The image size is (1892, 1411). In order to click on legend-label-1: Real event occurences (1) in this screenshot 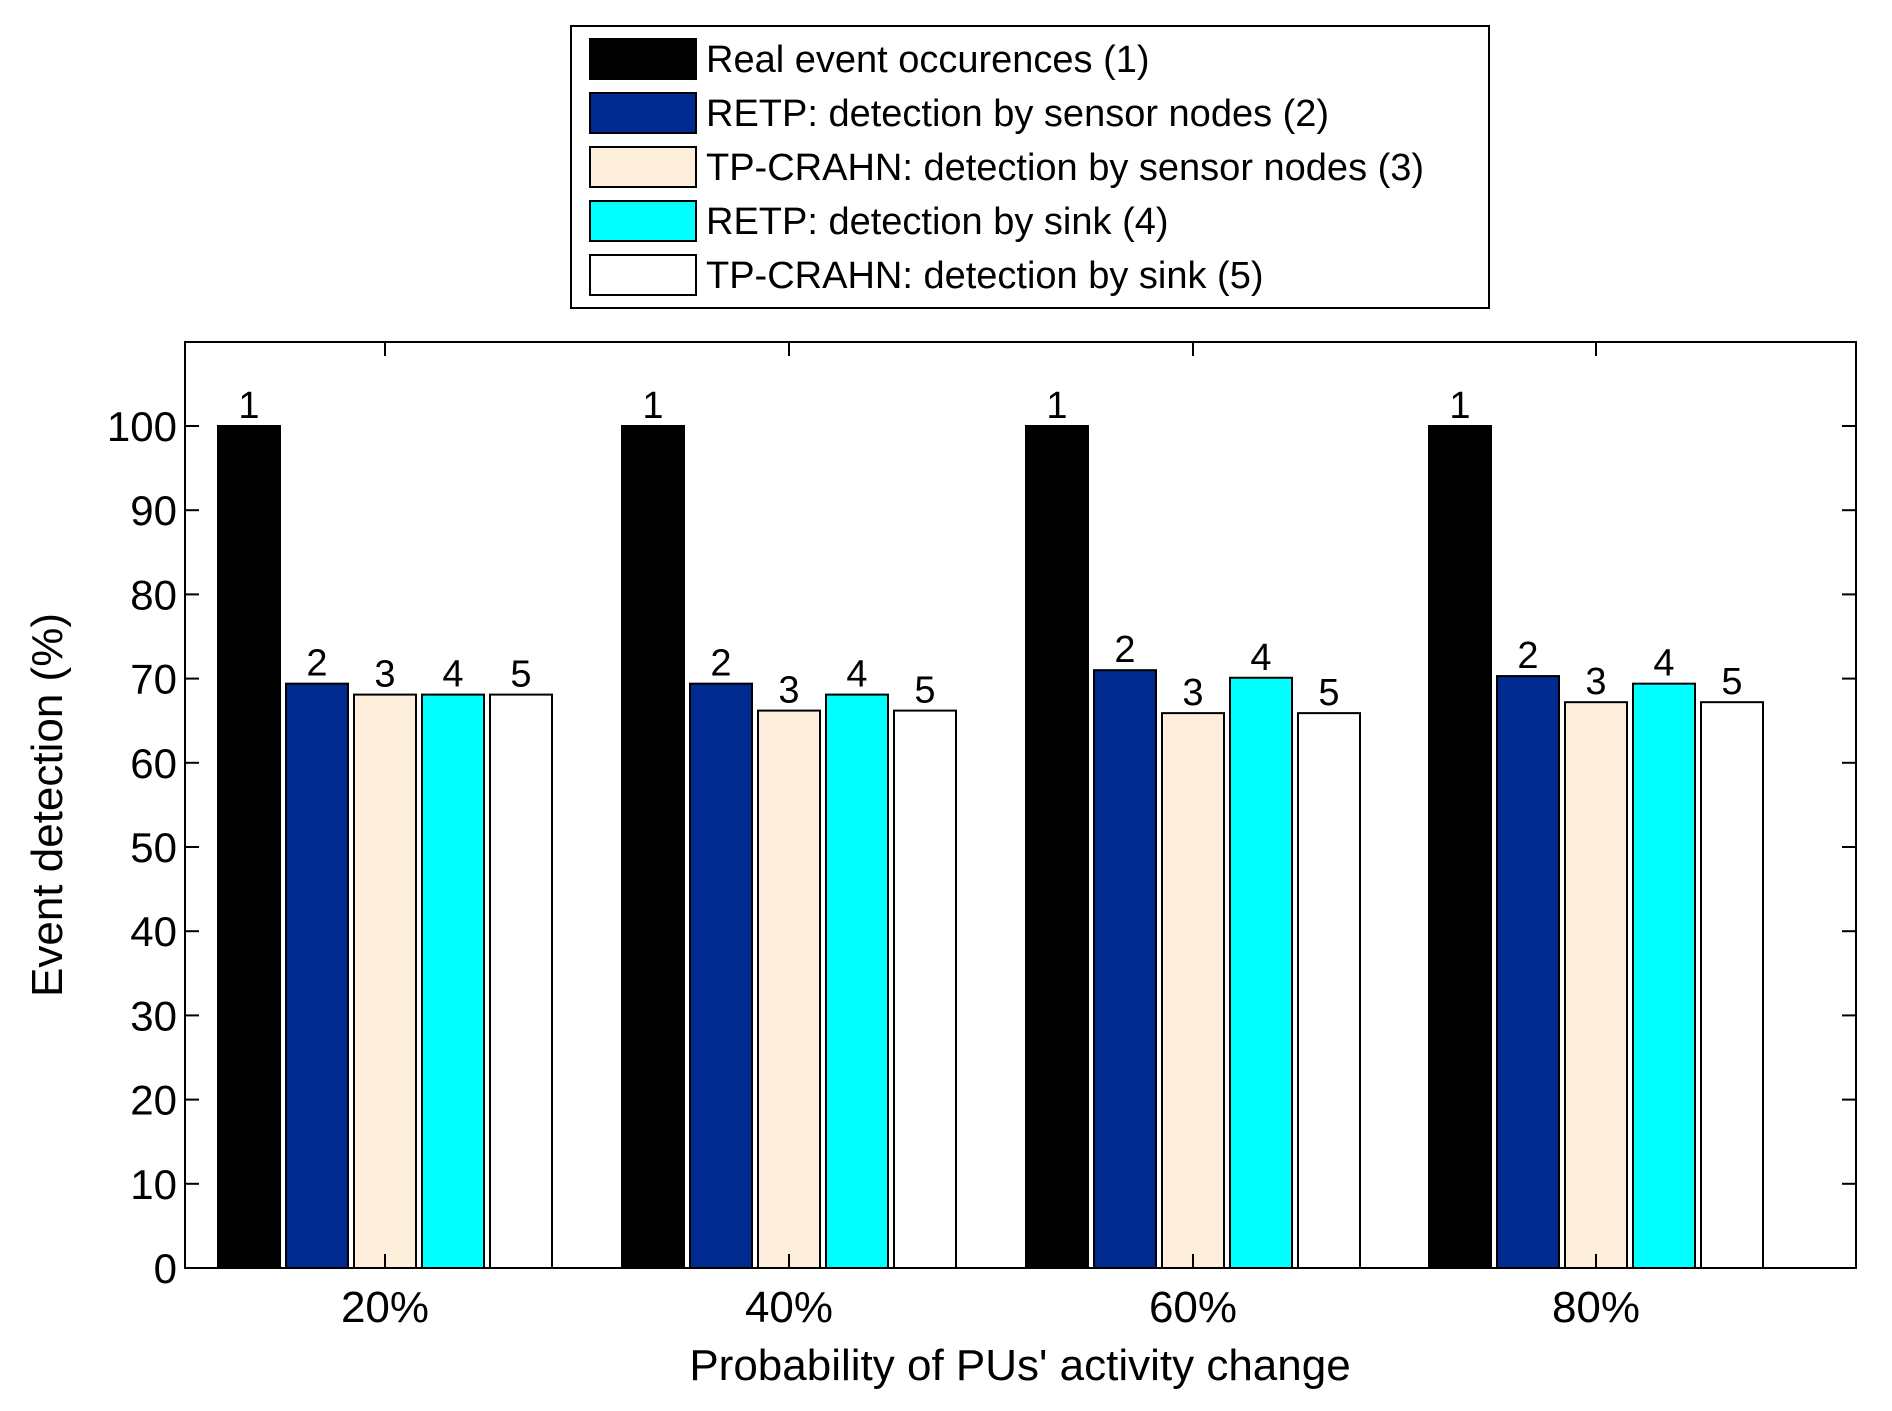, I will do `click(928, 60)`.